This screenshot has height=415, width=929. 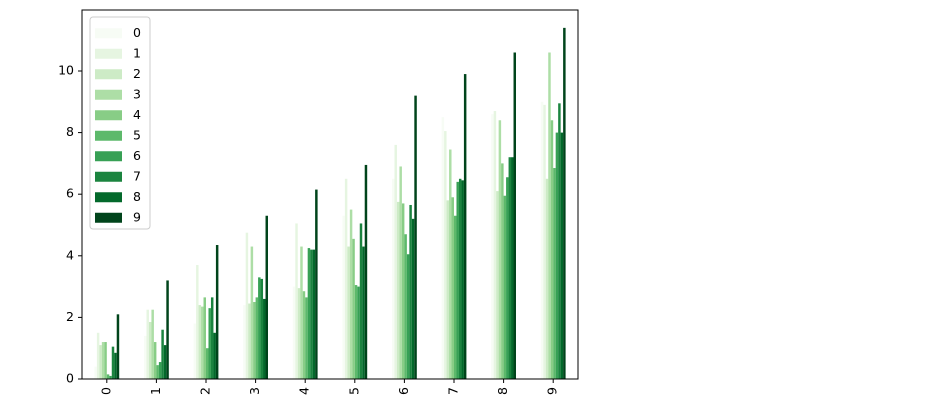 I want to click on legend-label: 7, so click(x=137, y=175).